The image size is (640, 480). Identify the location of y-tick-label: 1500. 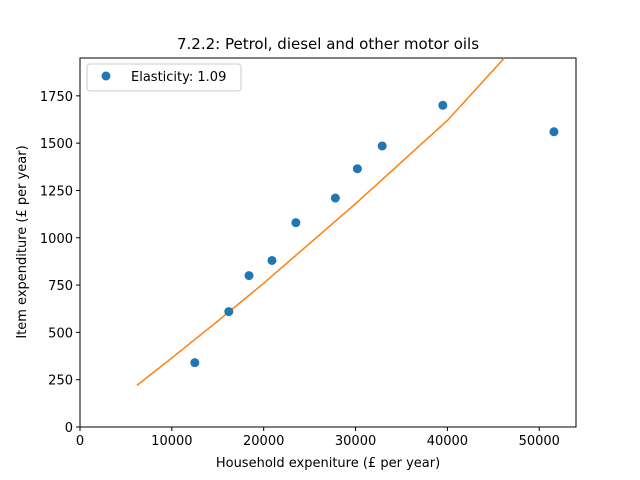
(56, 144).